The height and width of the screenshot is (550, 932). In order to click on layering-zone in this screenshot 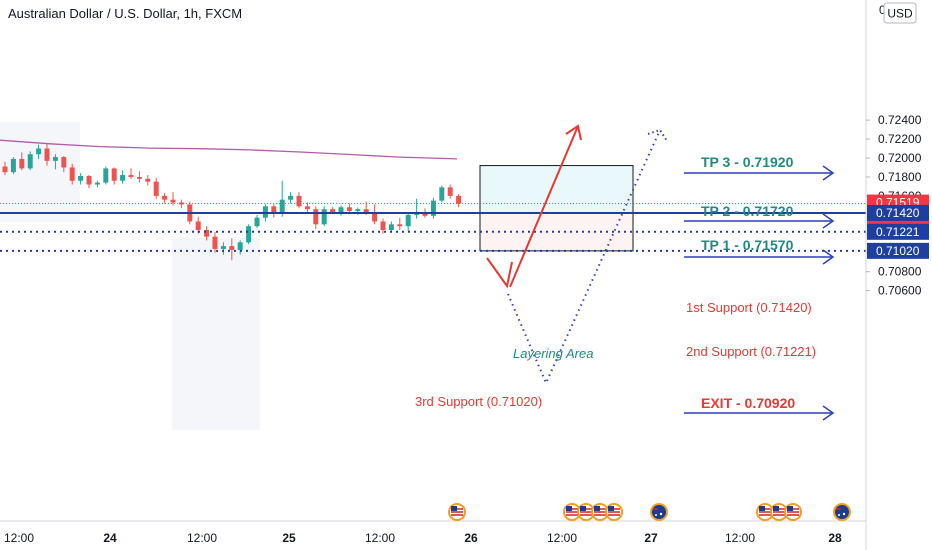, I will do `click(556, 232)`.